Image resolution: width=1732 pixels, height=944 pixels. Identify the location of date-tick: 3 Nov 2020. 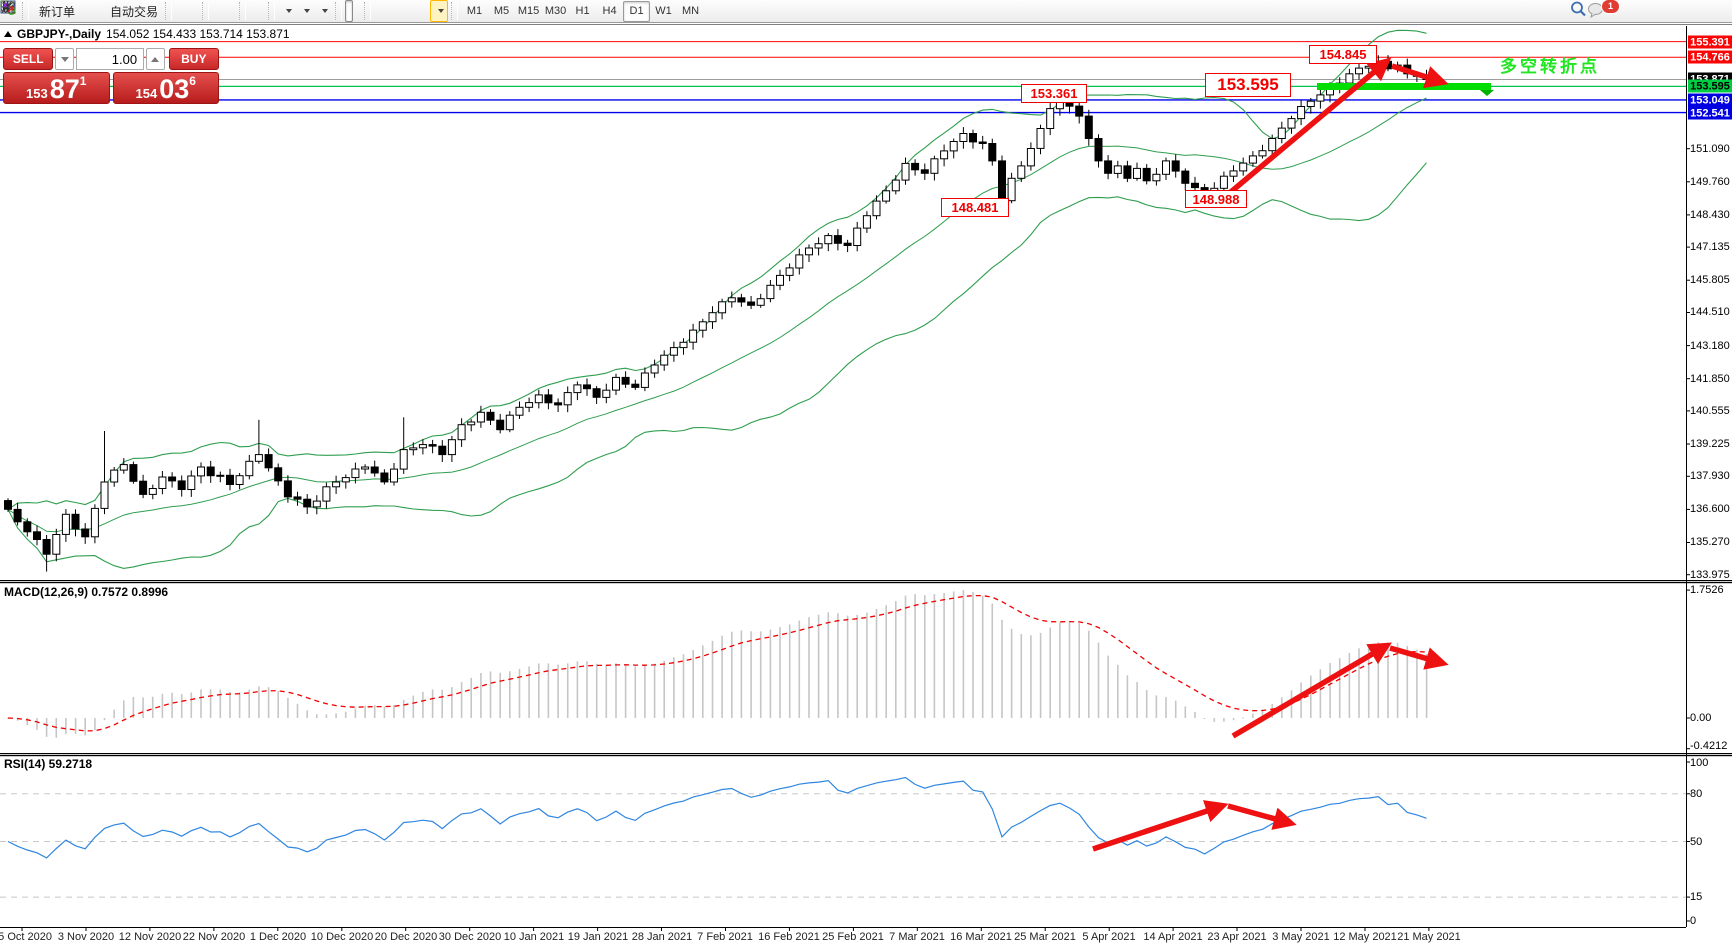
(86, 937).